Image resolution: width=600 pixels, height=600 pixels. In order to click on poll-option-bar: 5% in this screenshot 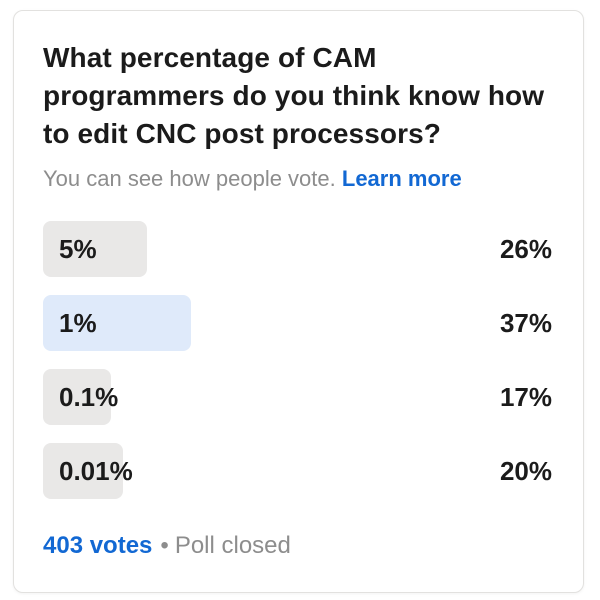, I will do `click(95, 249)`.